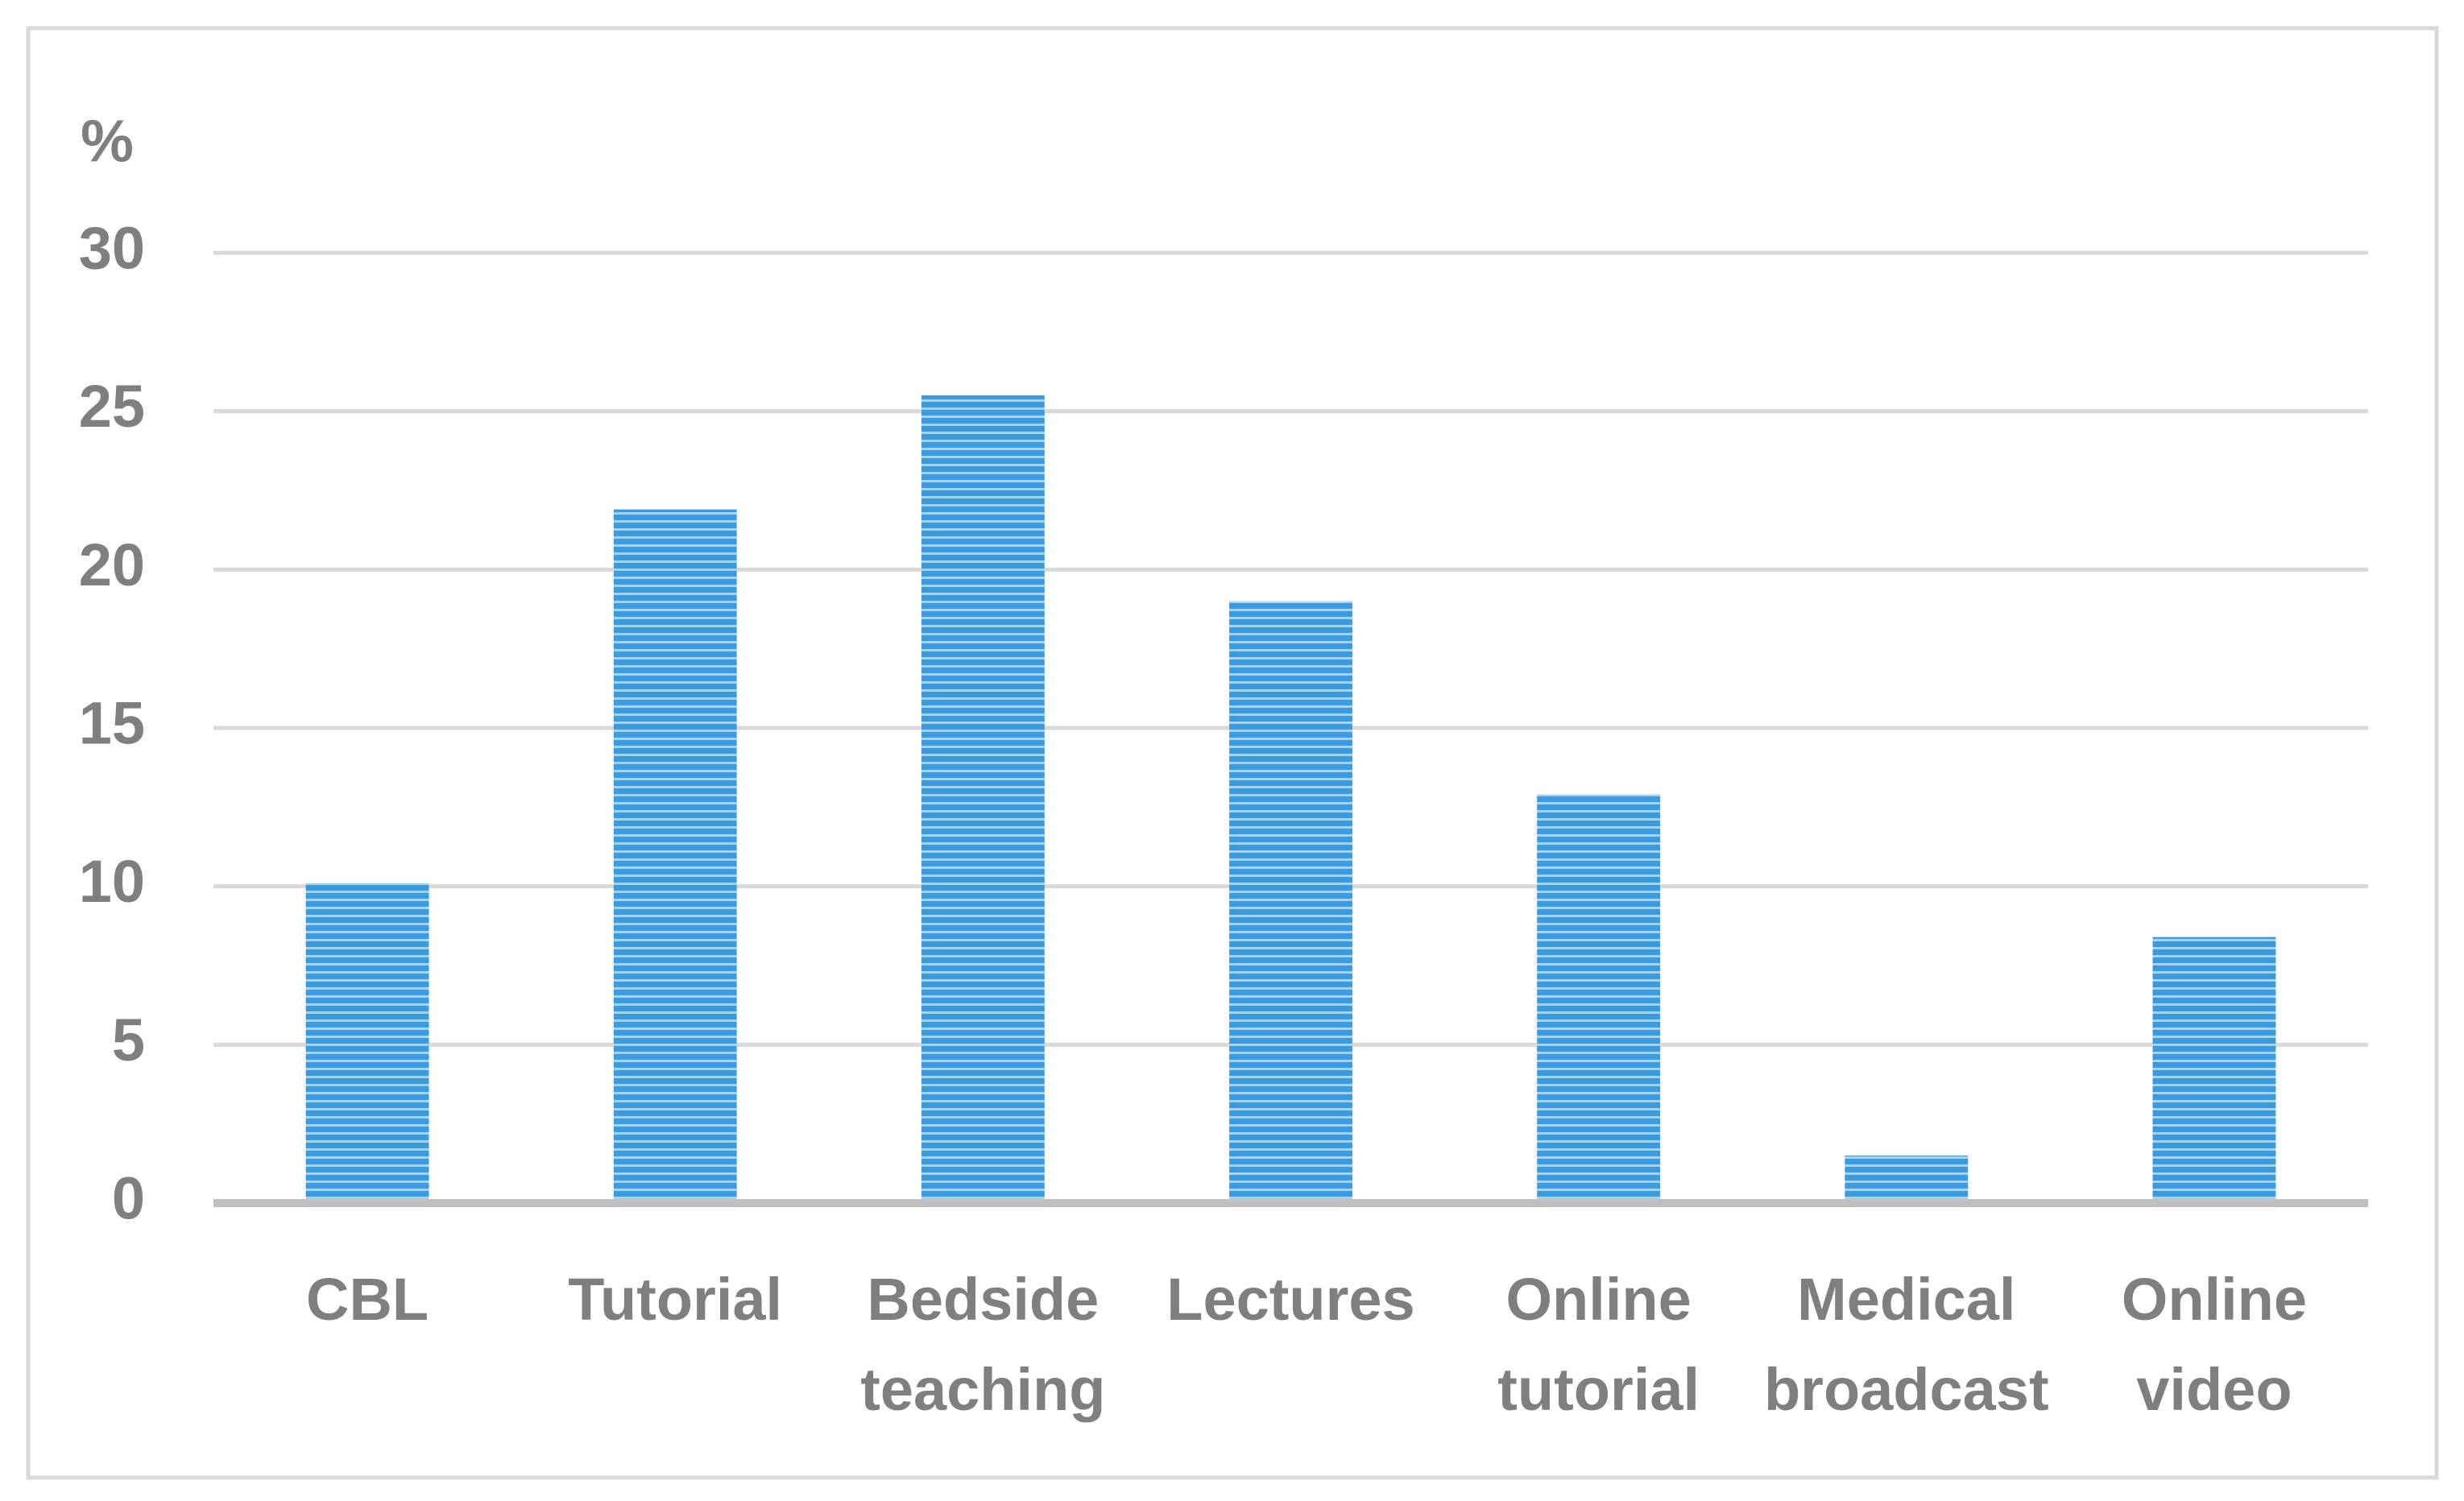 The image size is (2464, 1501). Describe the element at coordinates (112, 564) in the screenshot. I see `y-tick-label: 20` at that location.